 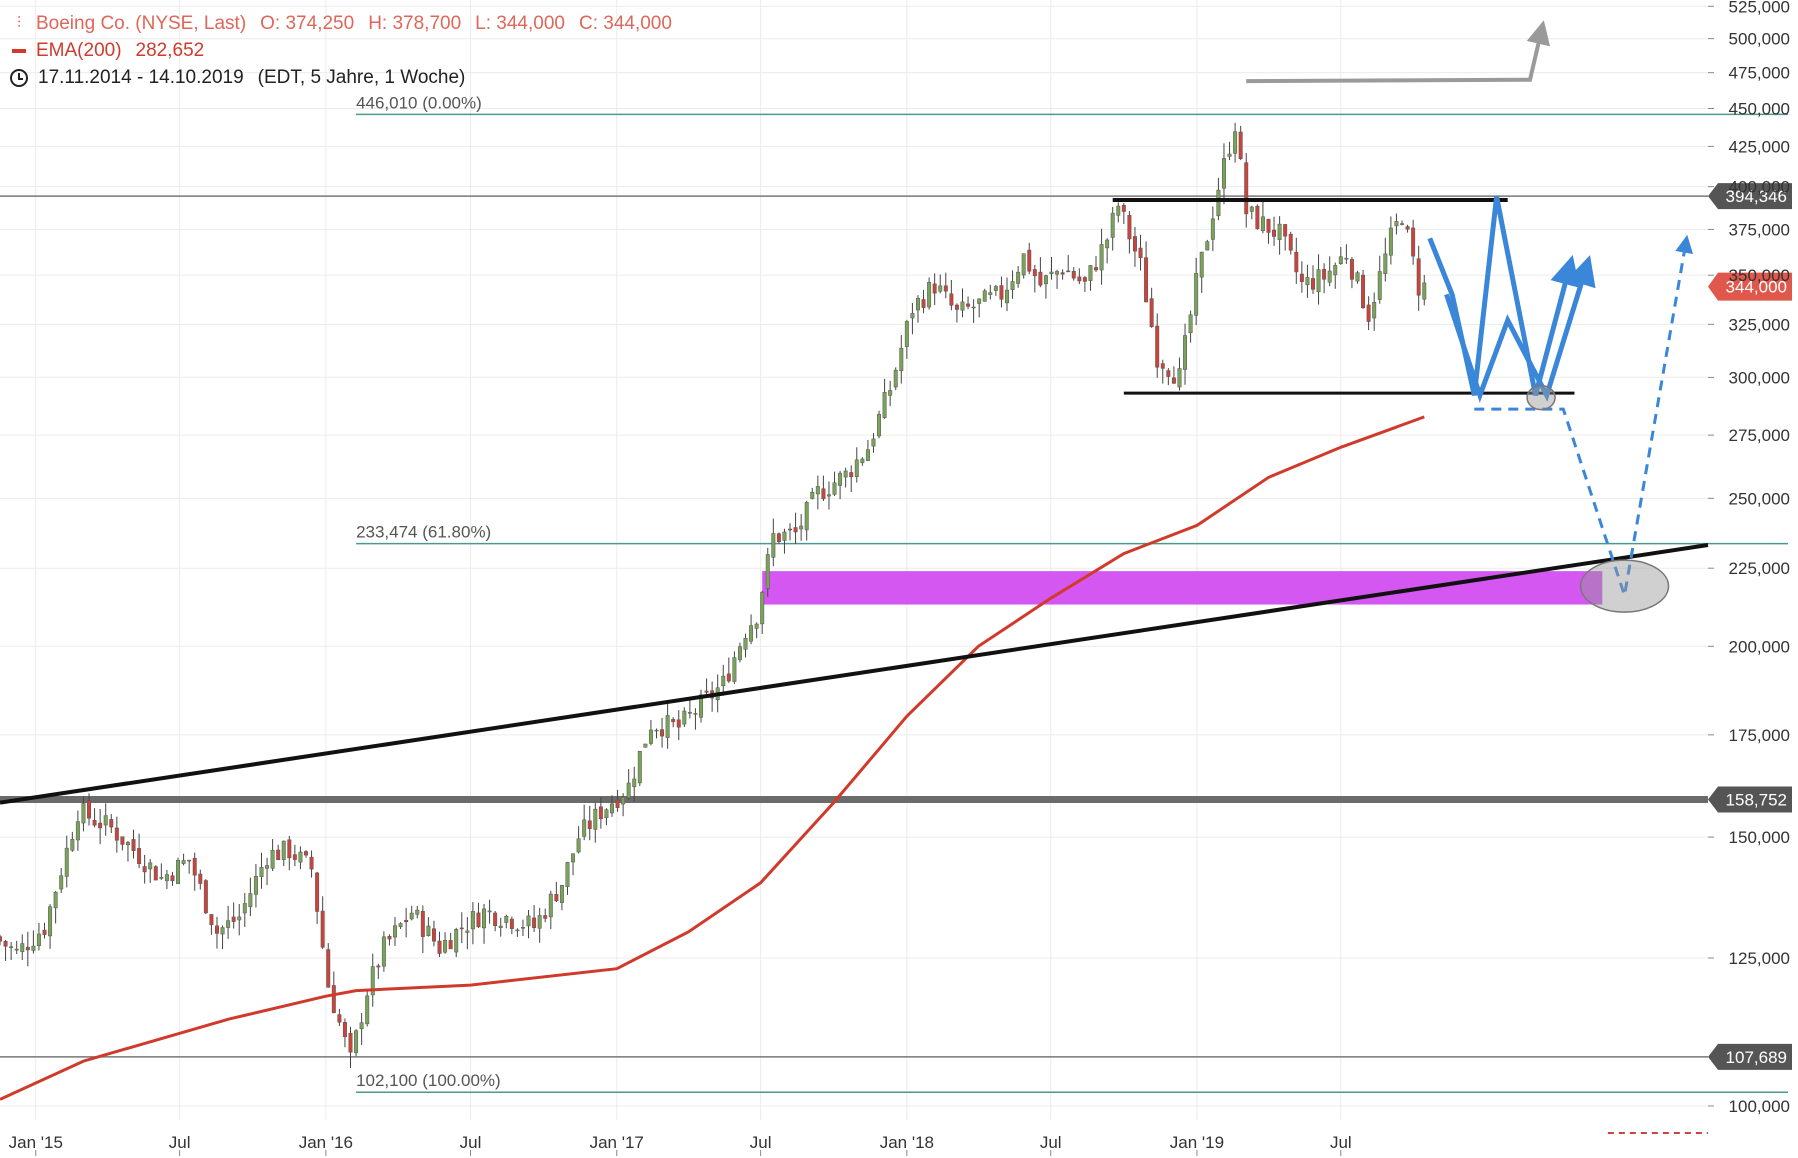 I want to click on y-tick-label: 275,000, so click(x=1759, y=435).